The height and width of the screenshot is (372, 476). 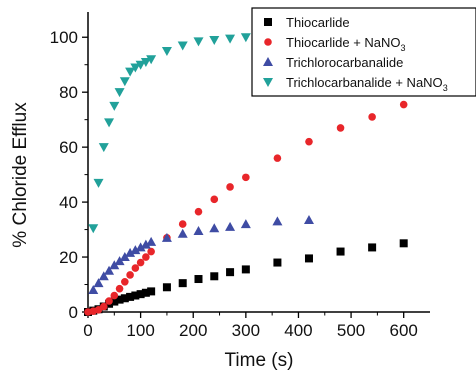 I want to click on x-tick-label: 400, so click(x=298, y=330).